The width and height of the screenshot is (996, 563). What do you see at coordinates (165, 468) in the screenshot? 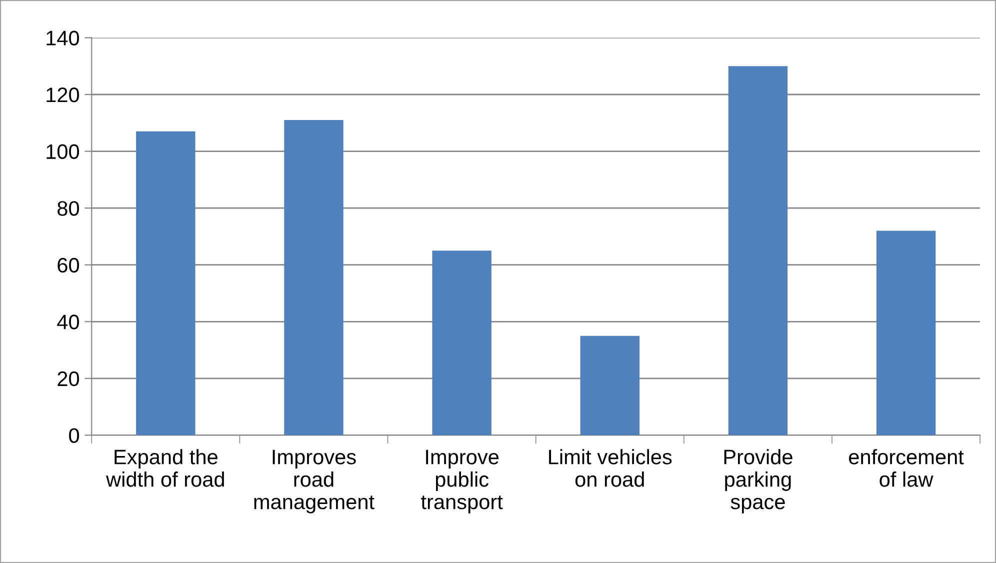
I see `x-tick-label: Expand the width of road` at bounding box center [165, 468].